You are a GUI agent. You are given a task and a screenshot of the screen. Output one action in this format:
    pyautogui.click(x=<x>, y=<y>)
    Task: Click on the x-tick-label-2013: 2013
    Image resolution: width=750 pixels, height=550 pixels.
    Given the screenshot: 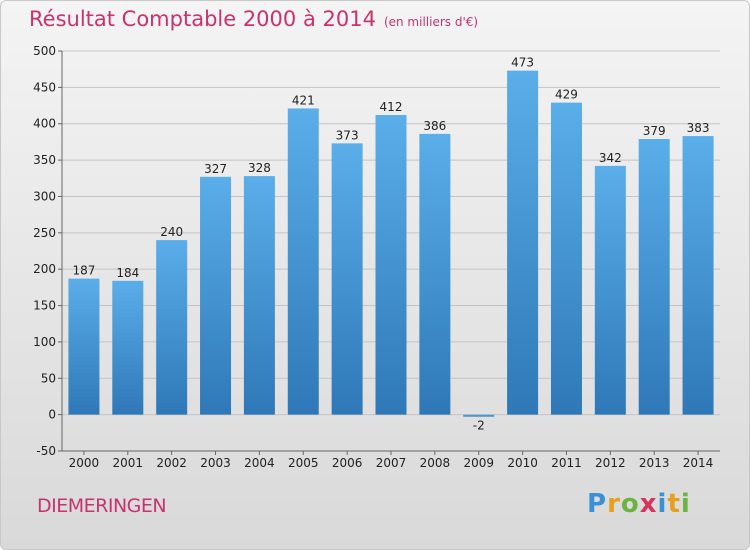 What is the action you would take?
    pyautogui.click(x=654, y=463)
    